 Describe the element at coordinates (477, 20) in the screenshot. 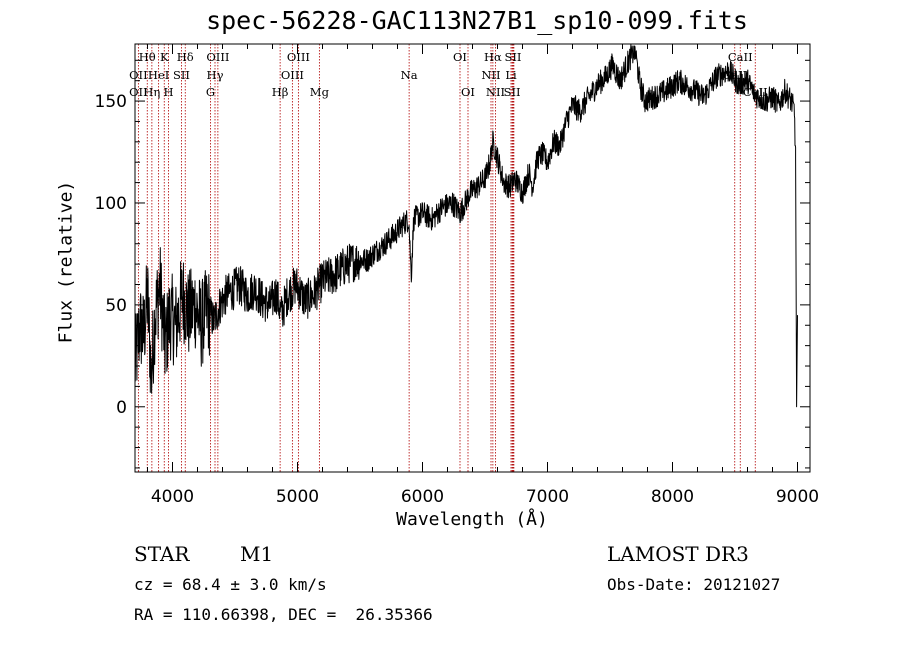

I see `chart-title: spec-56228-GAC113N27B1_sp10-099.fits` at that location.